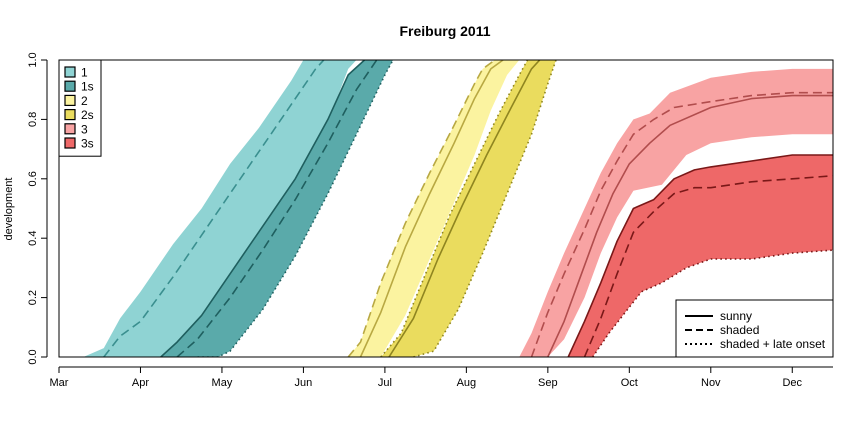 The width and height of the screenshot is (864, 432). I want to click on y-tick-label-0.6: 0.6, so click(33, 178).